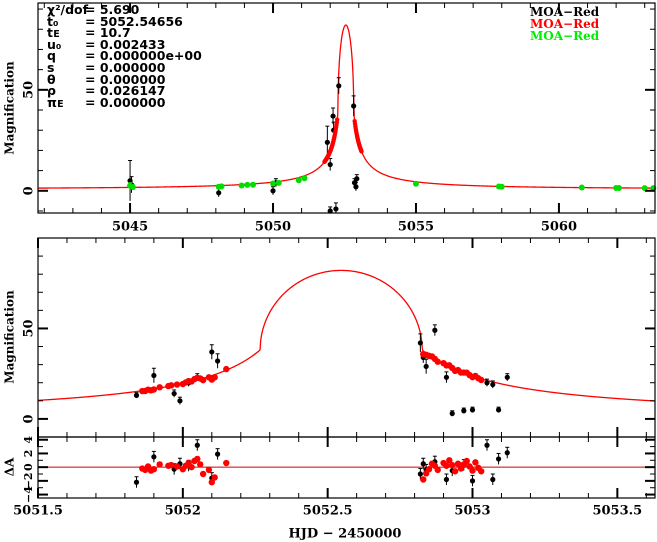 This screenshot has width=657, height=542. I want to click on overview-x-tick-label: 5060, so click(559, 227).